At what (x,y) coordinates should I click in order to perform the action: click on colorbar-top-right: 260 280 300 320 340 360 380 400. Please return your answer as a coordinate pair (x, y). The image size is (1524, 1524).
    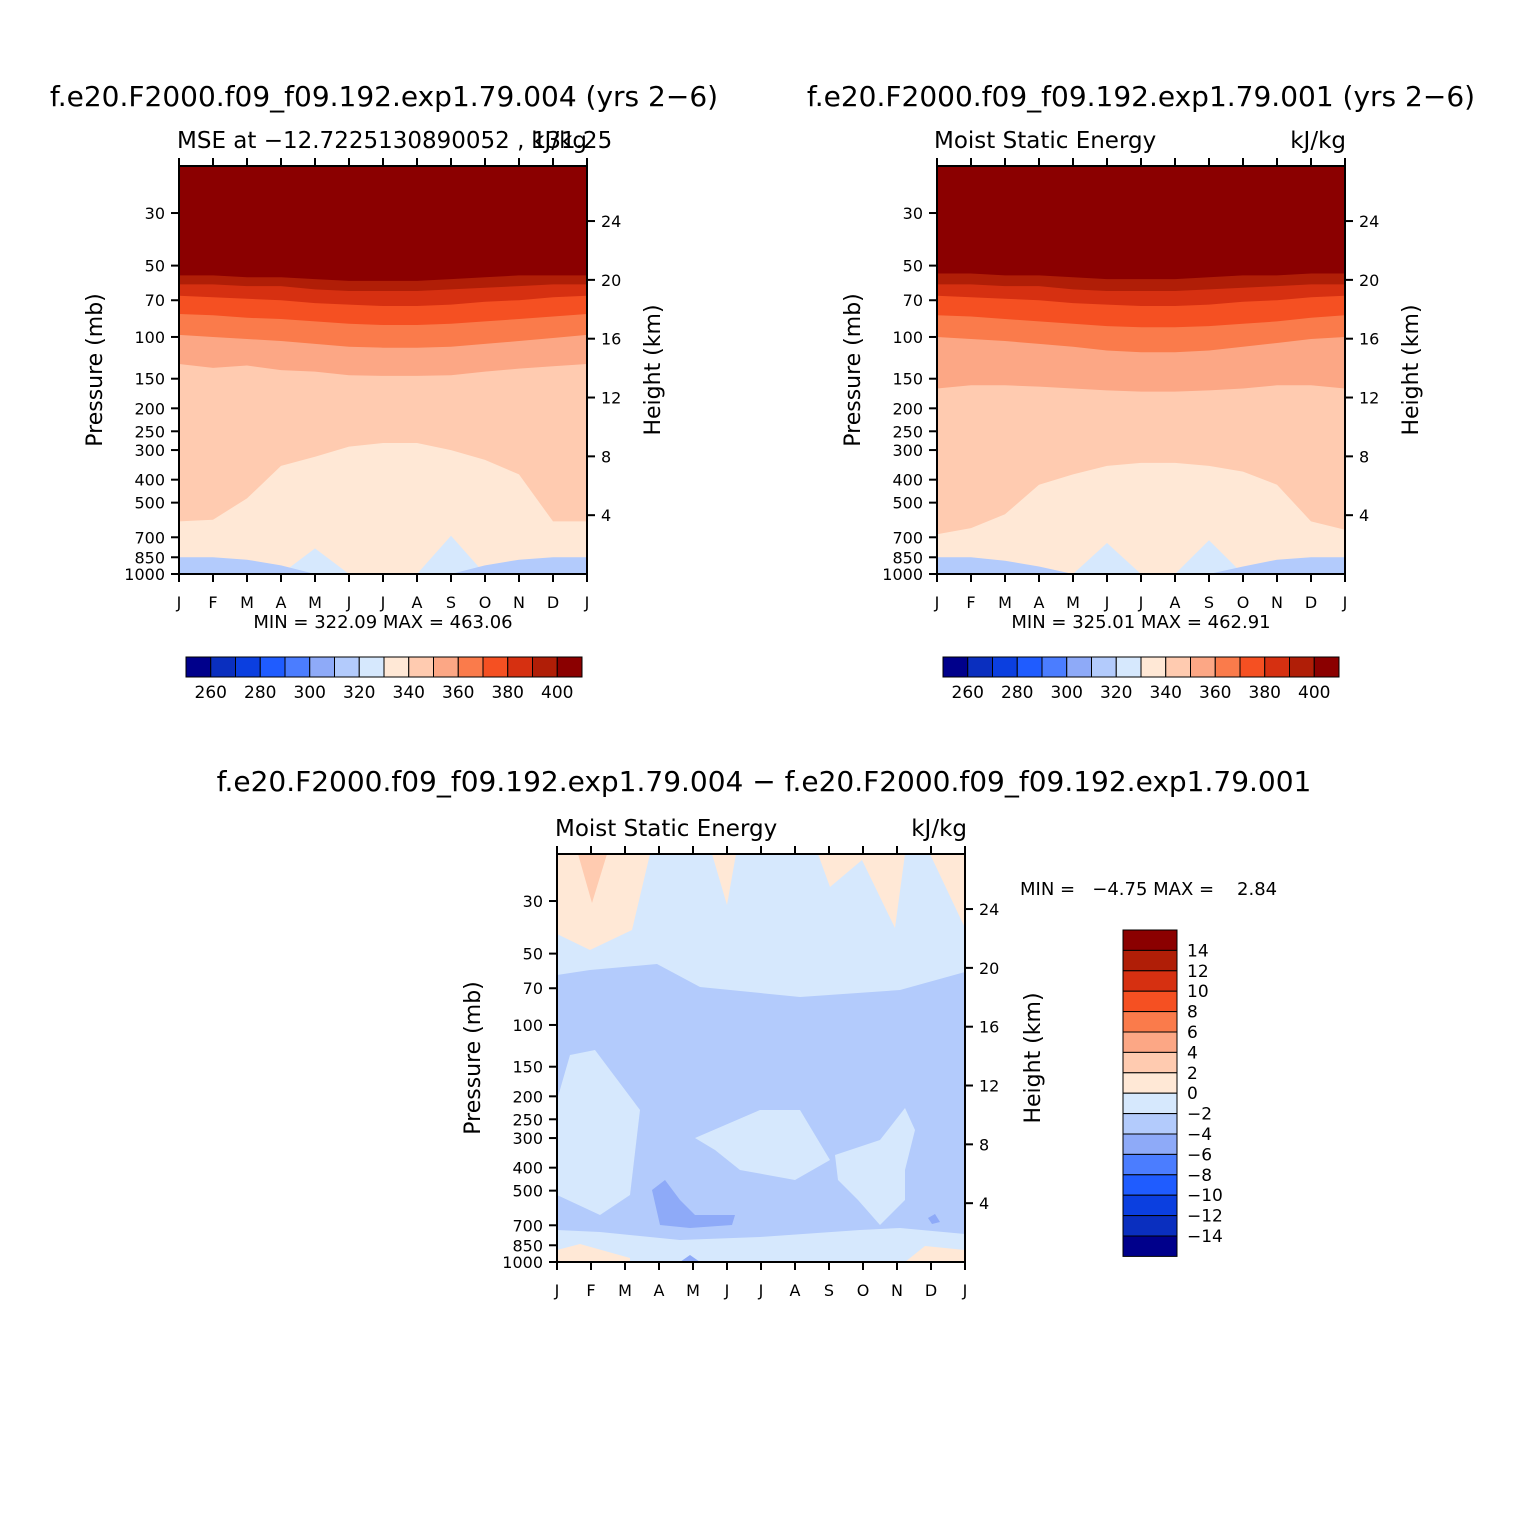
    Looking at the image, I should click on (1141, 679).